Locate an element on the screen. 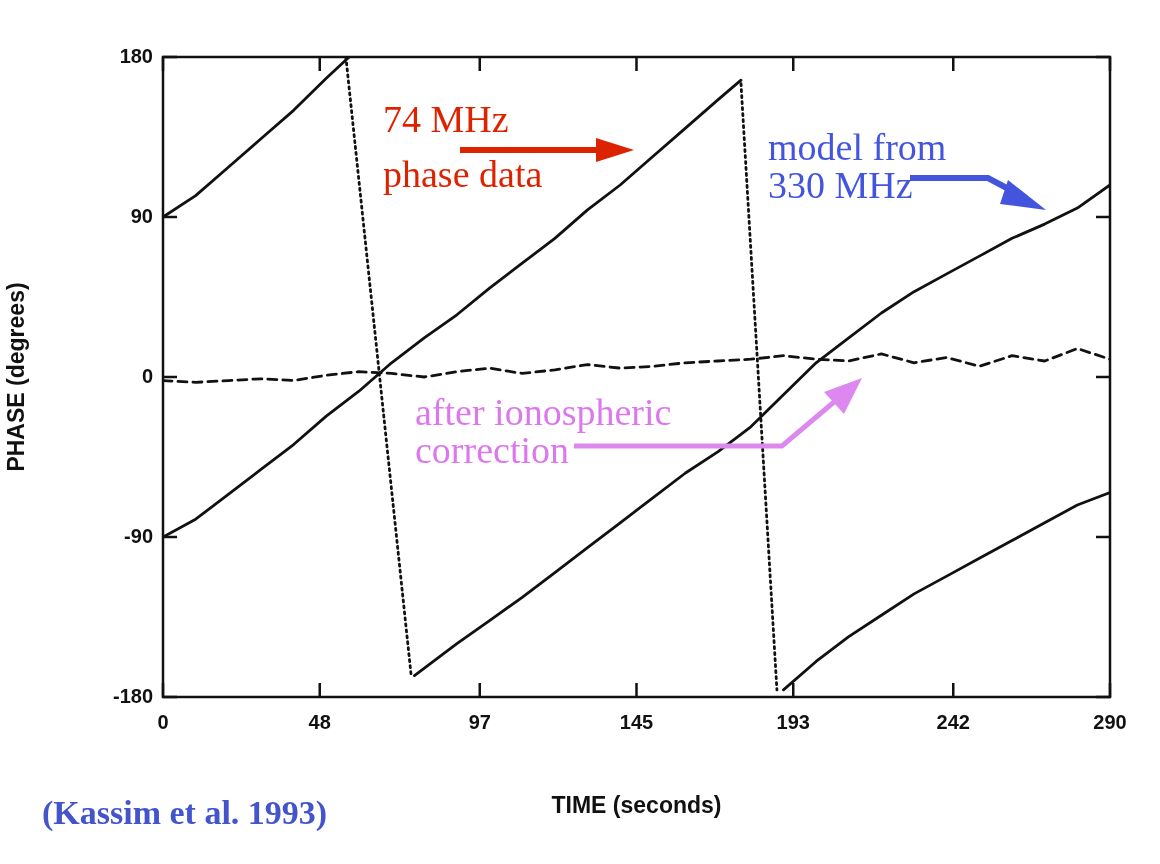 This screenshot has height=864, width=1160. annotation: model from 330 MHz is located at coordinates (858, 166).